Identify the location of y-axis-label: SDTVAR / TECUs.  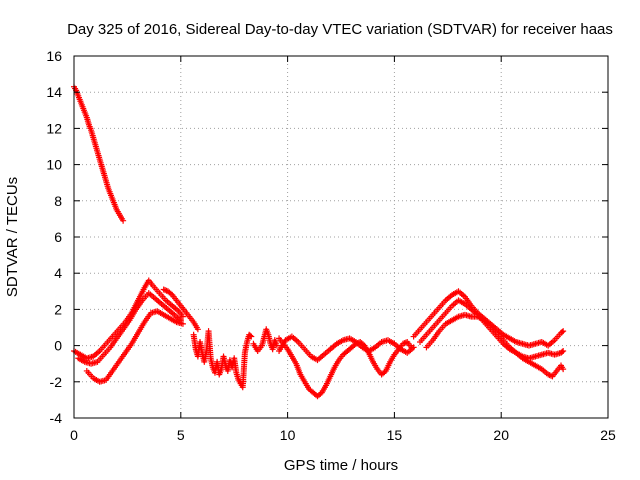
(12, 237).